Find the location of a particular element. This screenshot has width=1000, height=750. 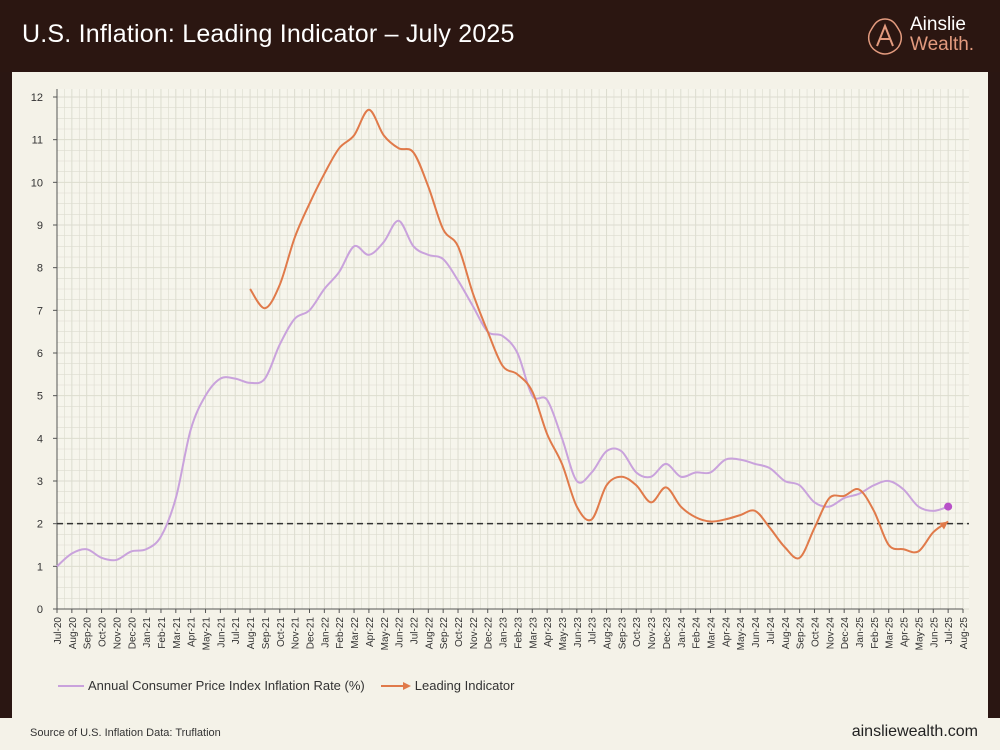

x-tick-label: Jan-22 is located at coordinates (325, 632).